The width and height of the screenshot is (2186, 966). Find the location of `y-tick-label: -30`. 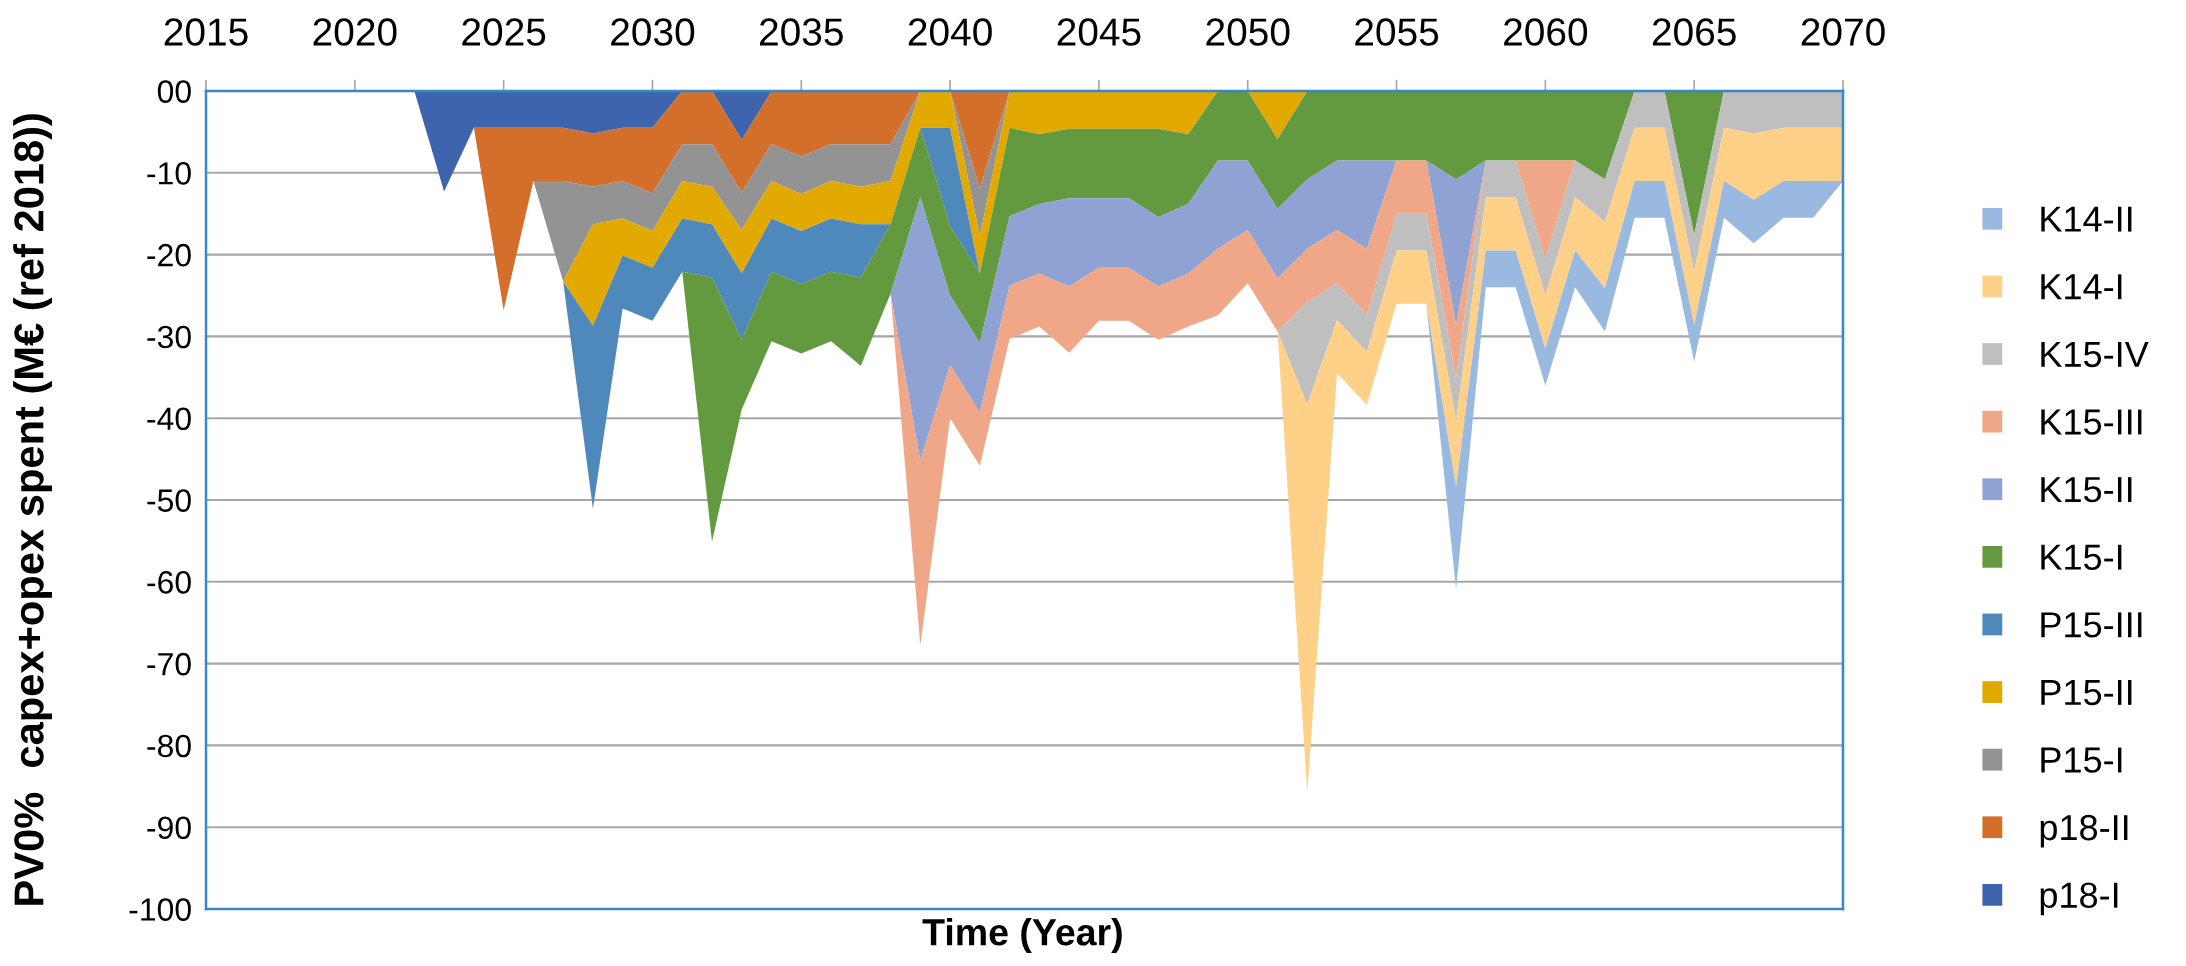

y-tick-label: -30 is located at coordinates (169, 337).